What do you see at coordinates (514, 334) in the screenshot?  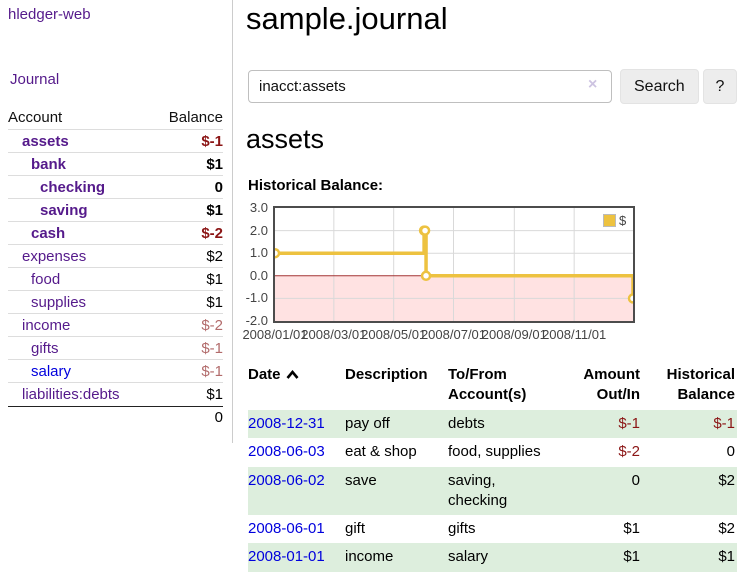 I see `x-axis-tick-label: 2008/09/01` at bounding box center [514, 334].